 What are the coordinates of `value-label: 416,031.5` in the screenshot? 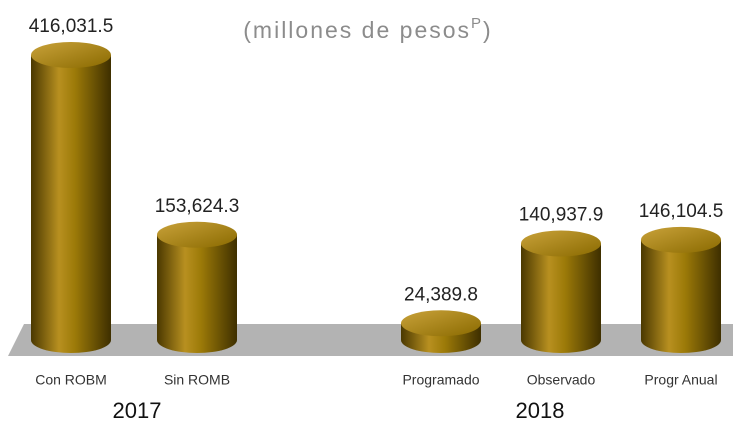 It's located at (71, 26).